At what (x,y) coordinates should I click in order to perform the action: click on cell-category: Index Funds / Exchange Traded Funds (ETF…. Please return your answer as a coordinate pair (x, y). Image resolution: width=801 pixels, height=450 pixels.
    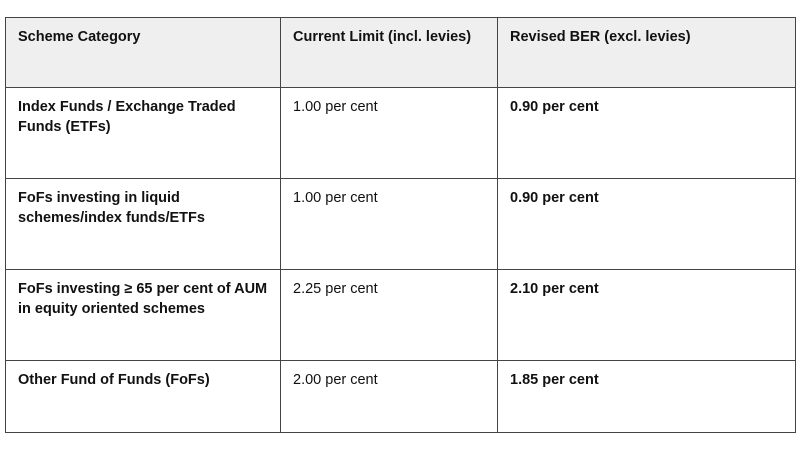
    Looking at the image, I should click on (143, 133).